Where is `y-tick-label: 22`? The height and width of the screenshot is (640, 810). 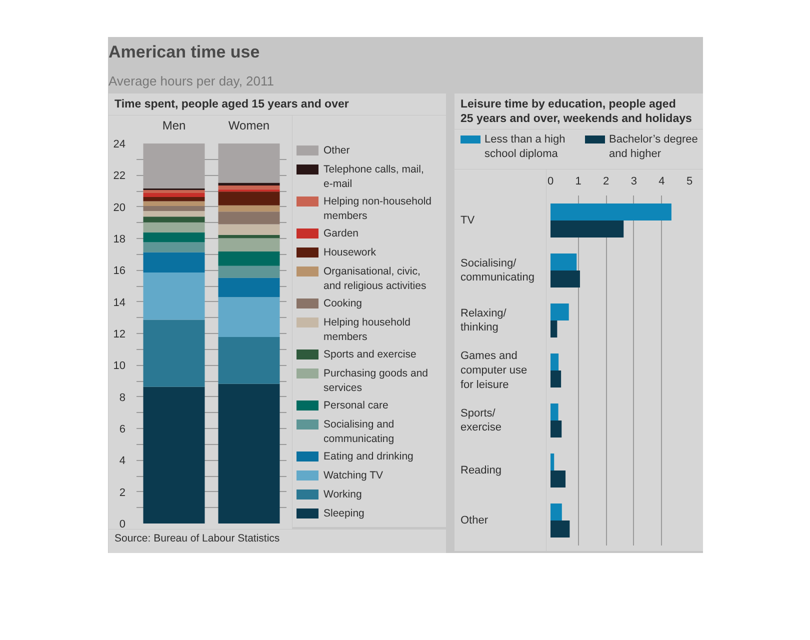 y-tick-label: 22 is located at coordinates (119, 176).